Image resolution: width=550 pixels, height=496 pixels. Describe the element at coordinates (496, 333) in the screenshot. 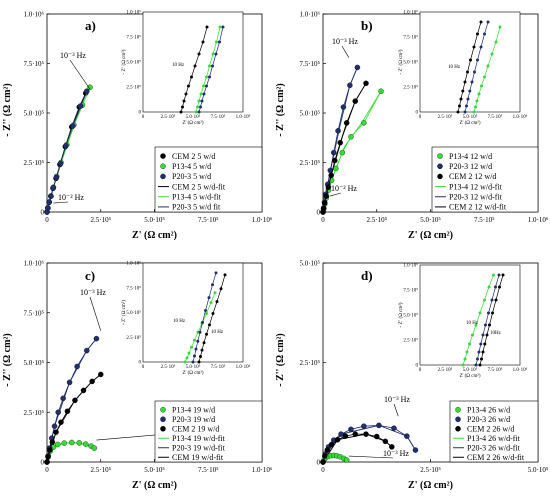

I see `inset-frequency-annotation: 10Hz` at that location.